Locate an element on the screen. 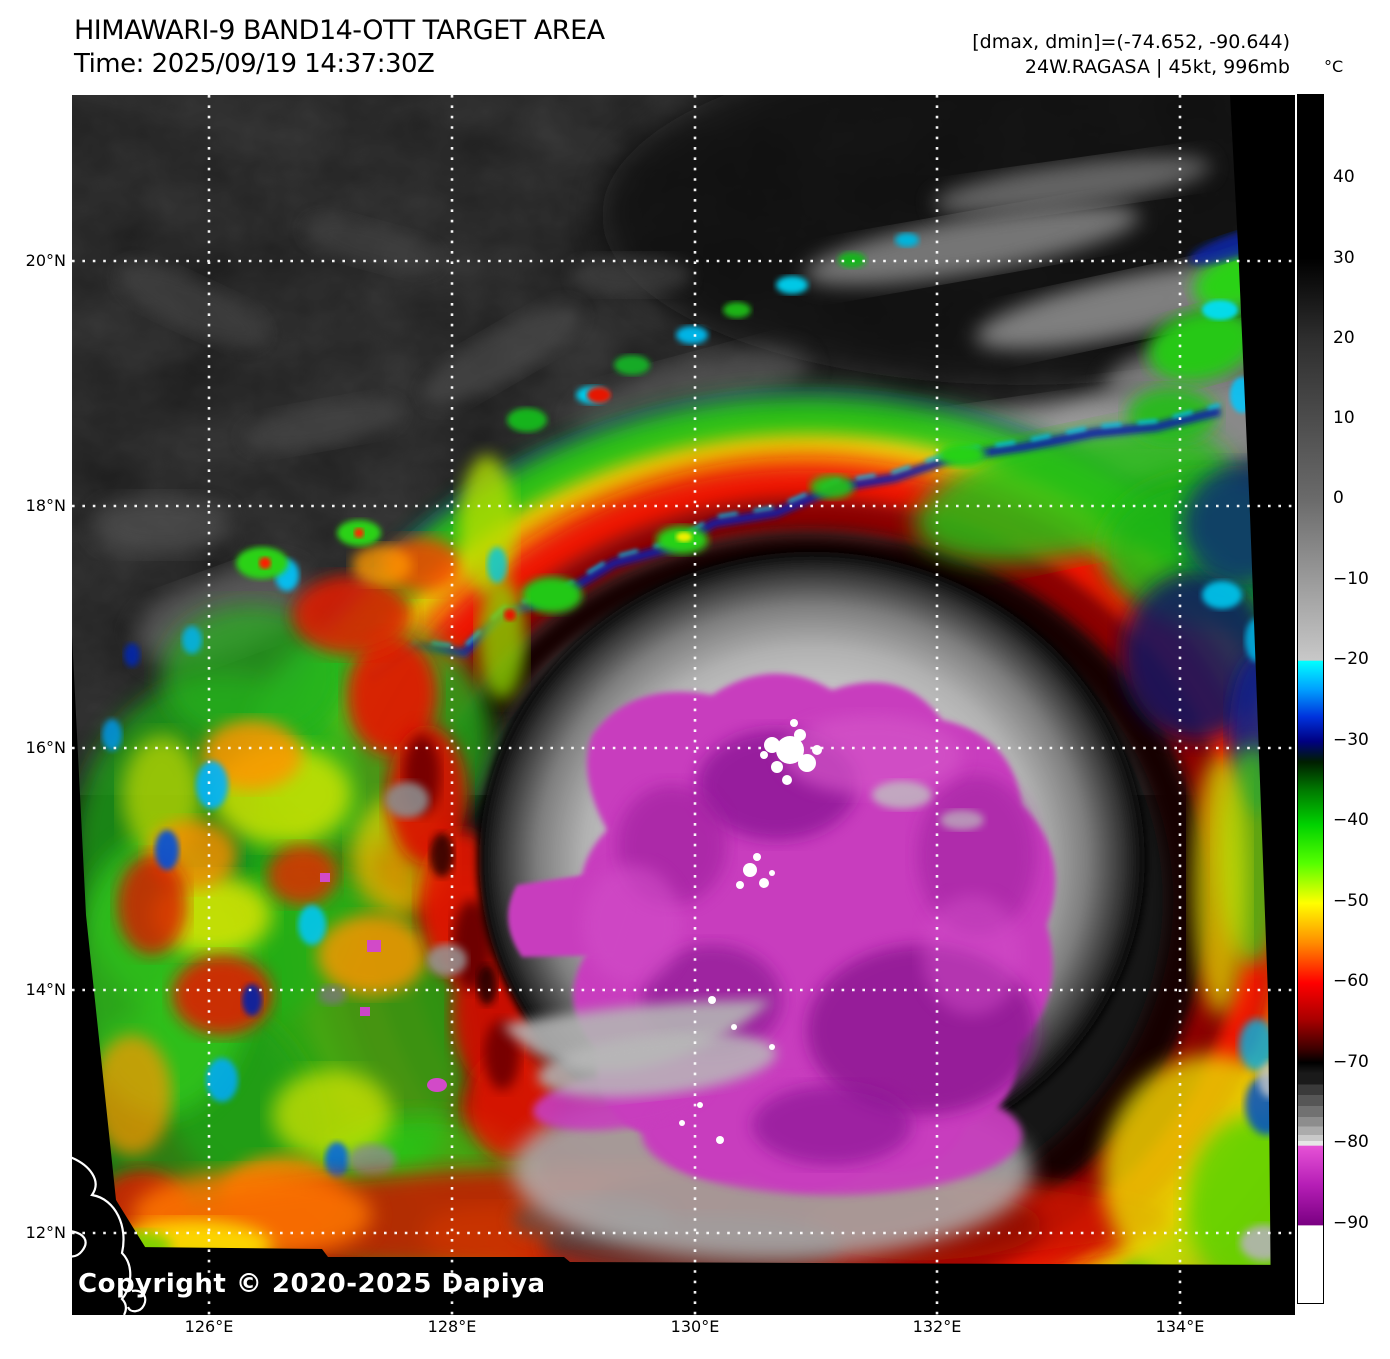 This screenshot has height=1359, width=1390. colorbar-tick-m10: −10 is located at coordinates (1351, 579).